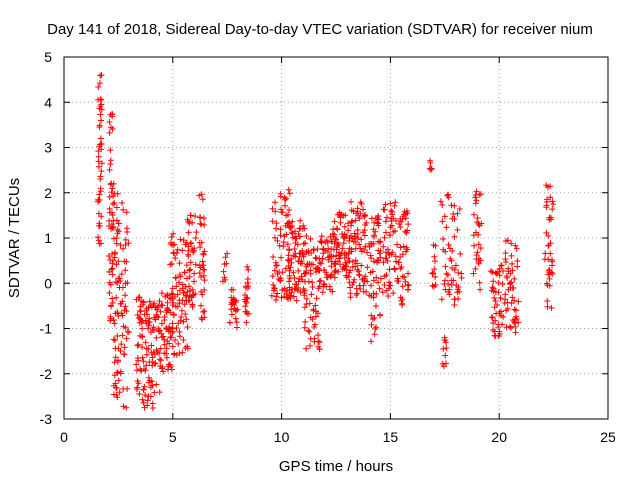 The image size is (640, 480). I want to click on x-tick-label: 25, so click(608, 437).